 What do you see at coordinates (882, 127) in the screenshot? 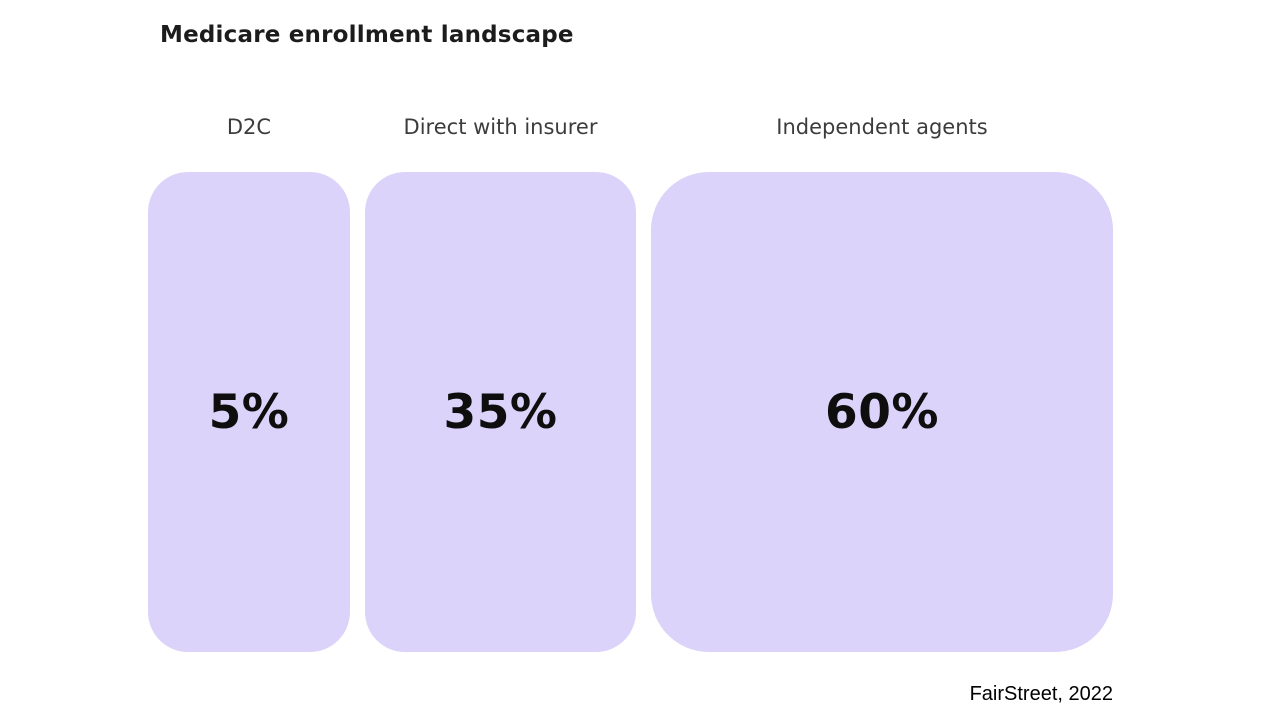
I see `column-label-independent-agents: Independent agents` at bounding box center [882, 127].